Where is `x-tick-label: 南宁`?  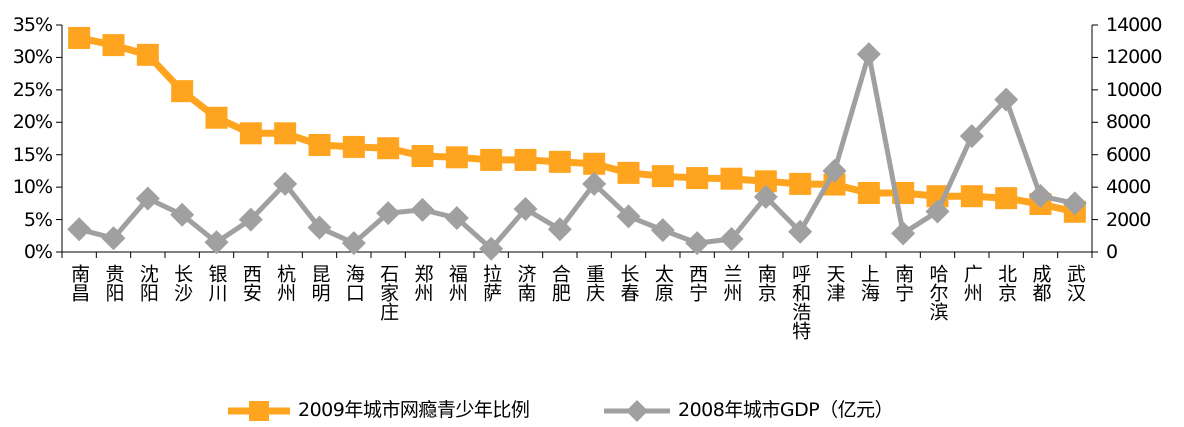
x-tick-label: 南宁 is located at coordinates (903, 283).